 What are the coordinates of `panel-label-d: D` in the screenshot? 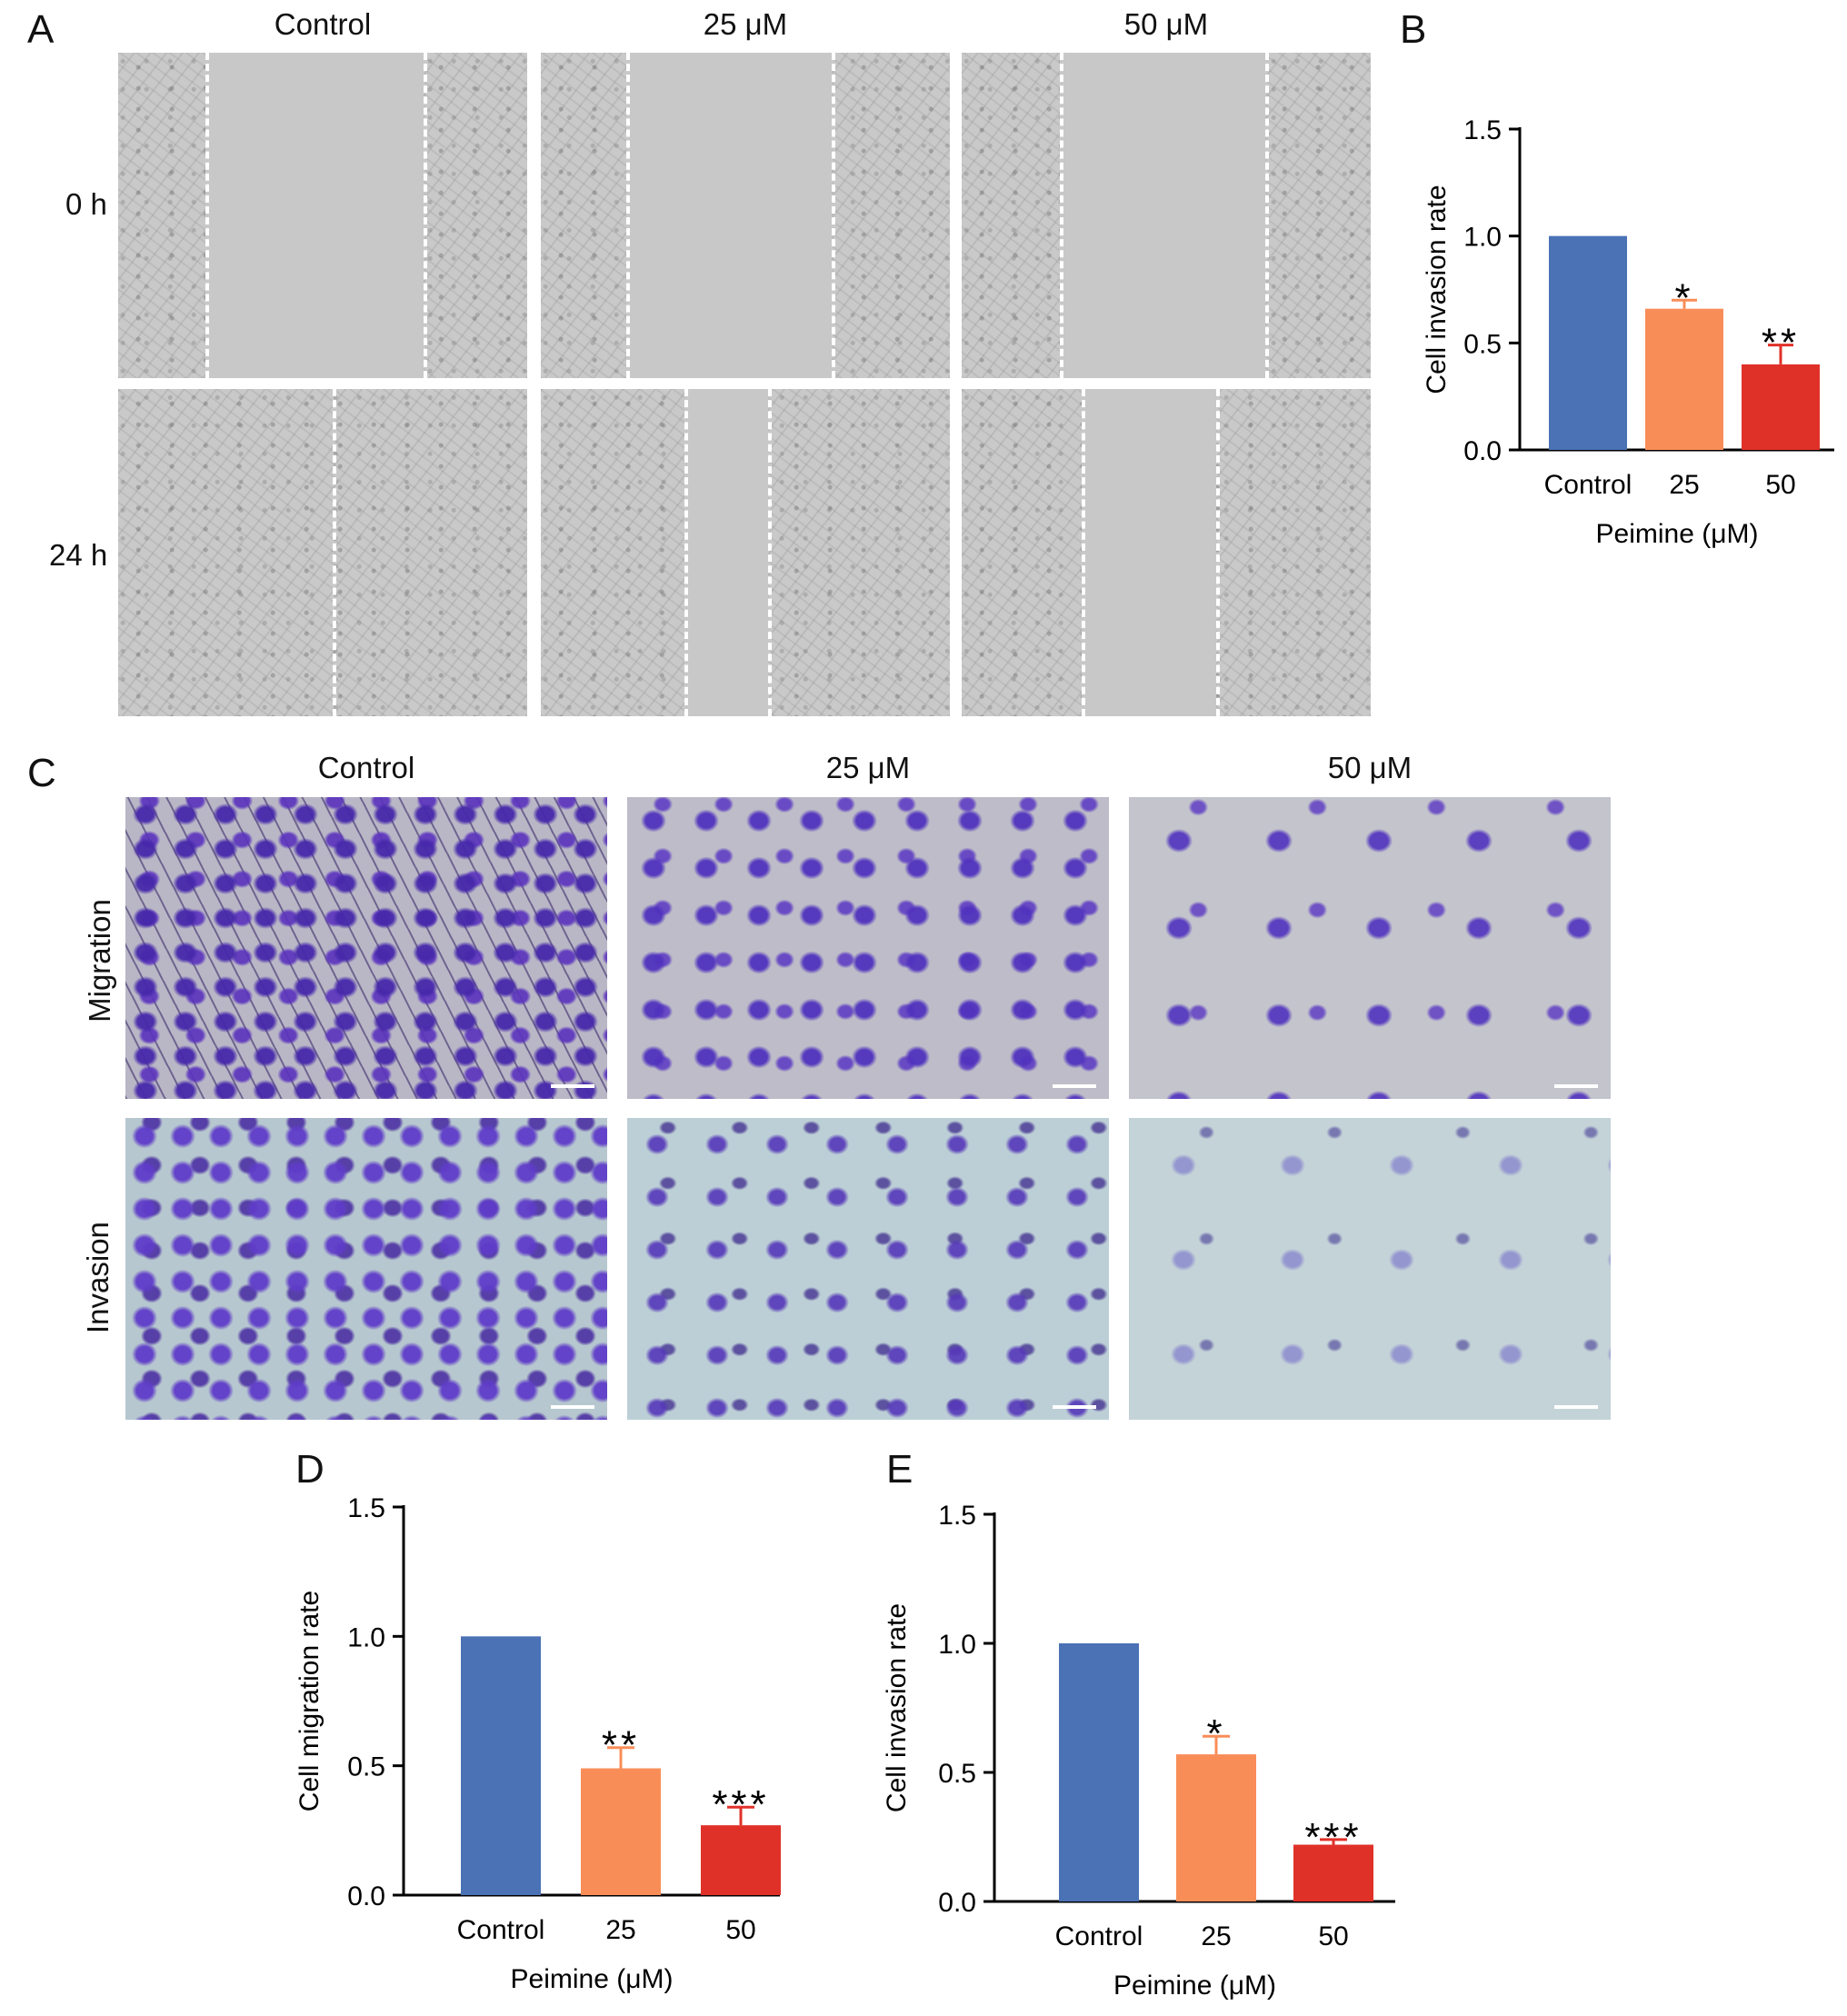 It's located at (309, 1469).